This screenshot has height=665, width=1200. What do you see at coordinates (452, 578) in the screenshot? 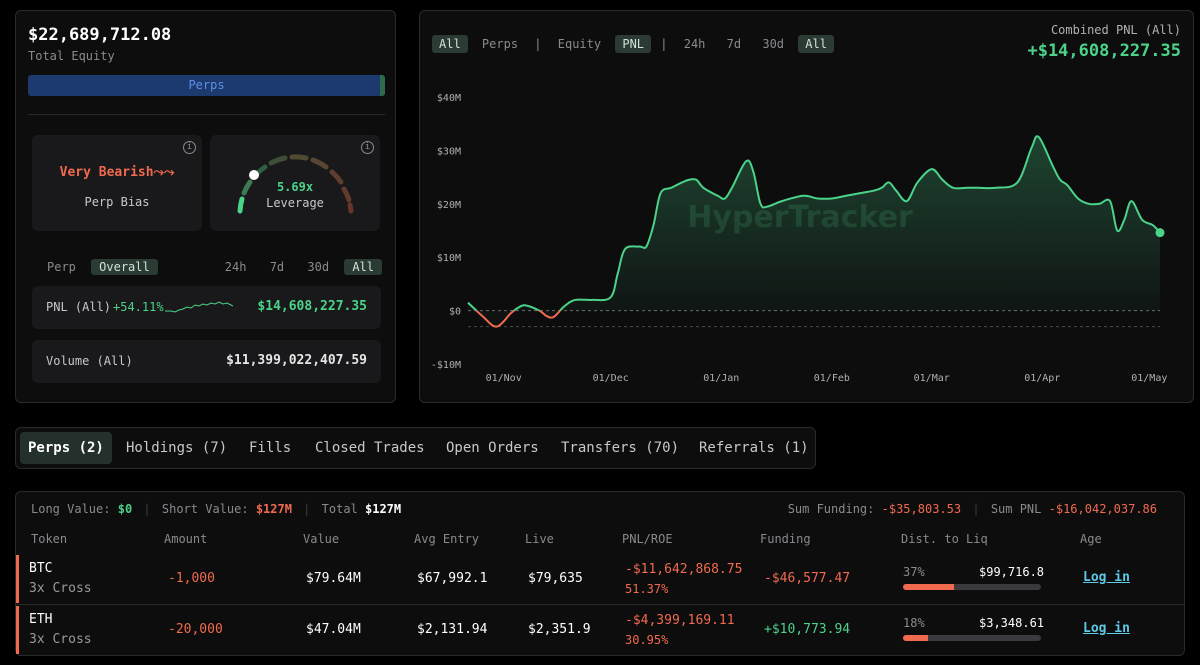
I see `avg-entry-price: $67,992.1` at bounding box center [452, 578].